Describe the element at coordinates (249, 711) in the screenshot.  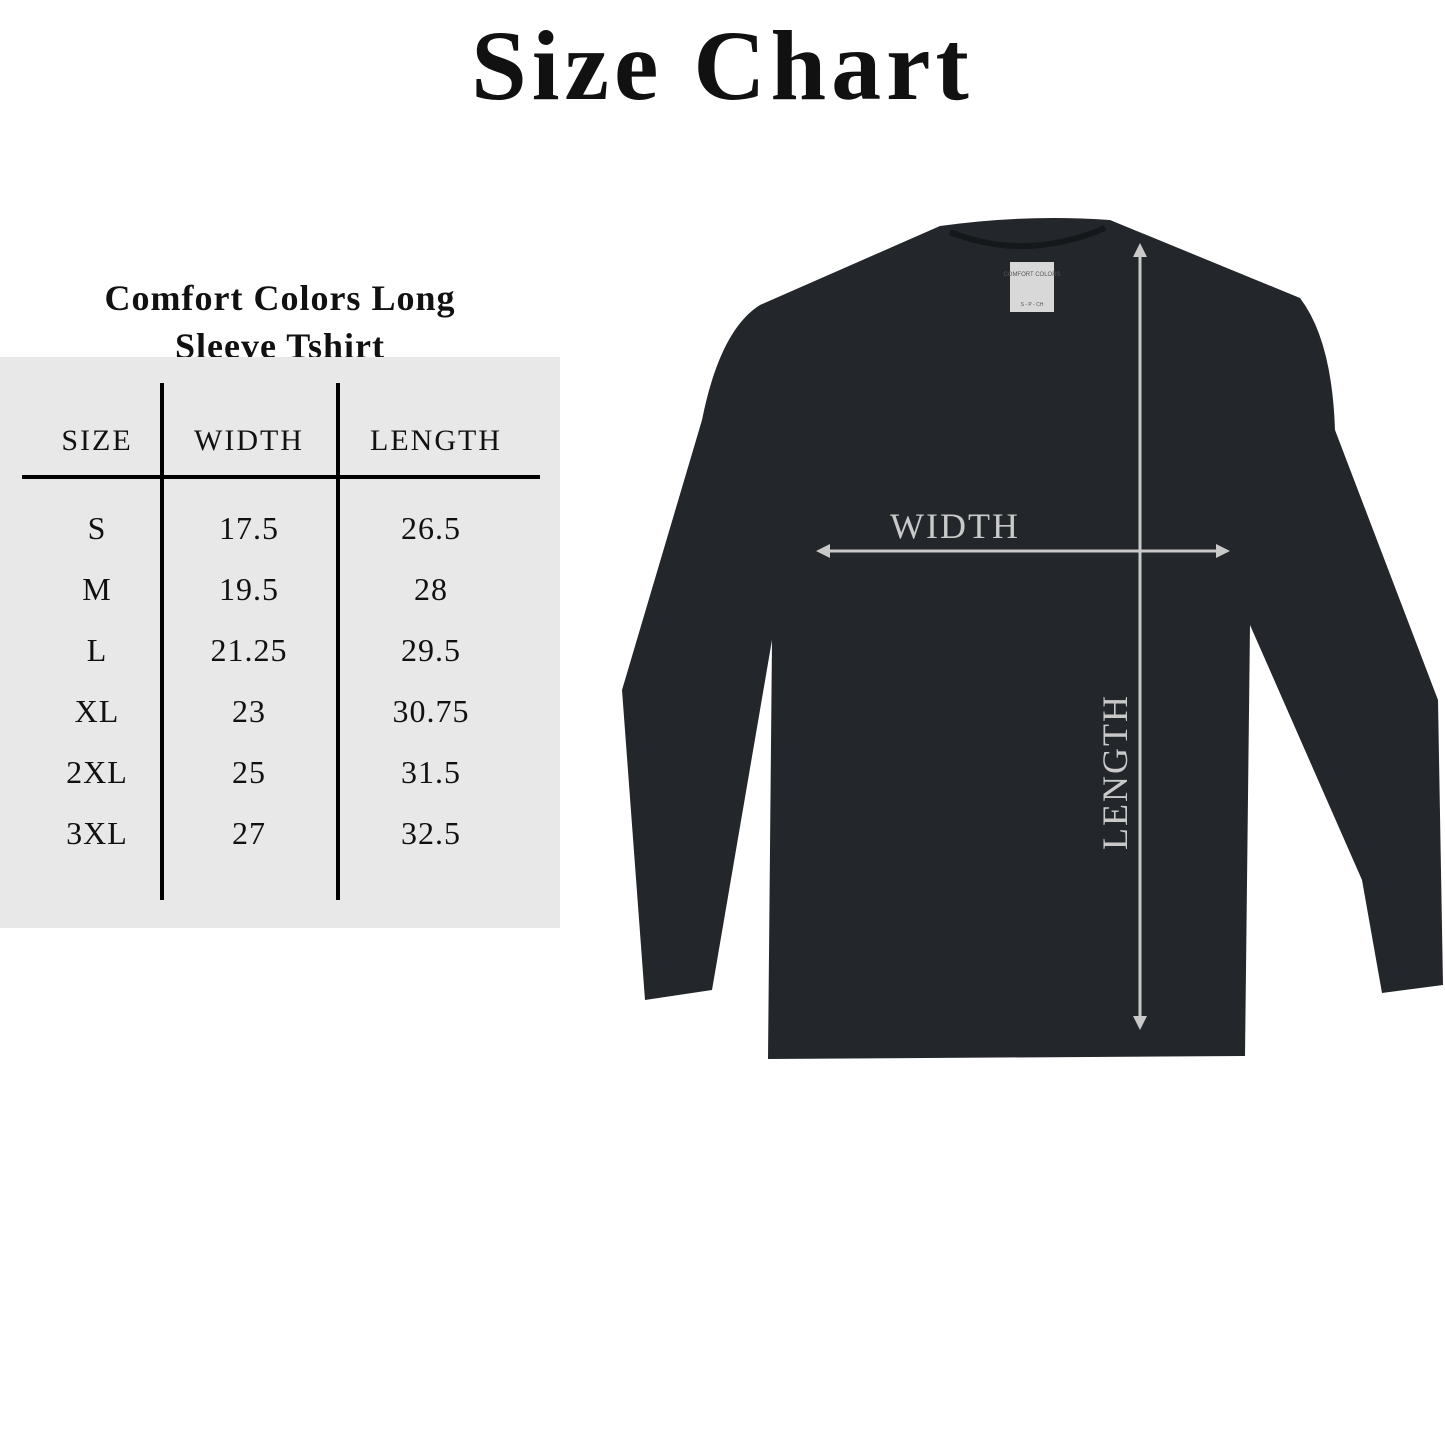
I see `cell-width: 23` at that location.